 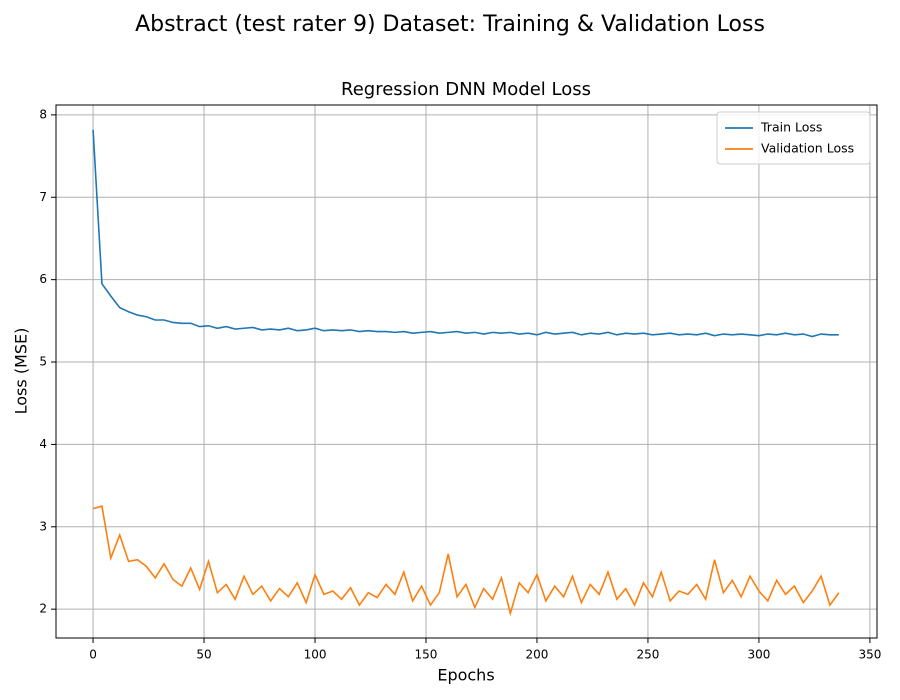 I want to click on x-tick-label: 300, so click(x=758, y=655).